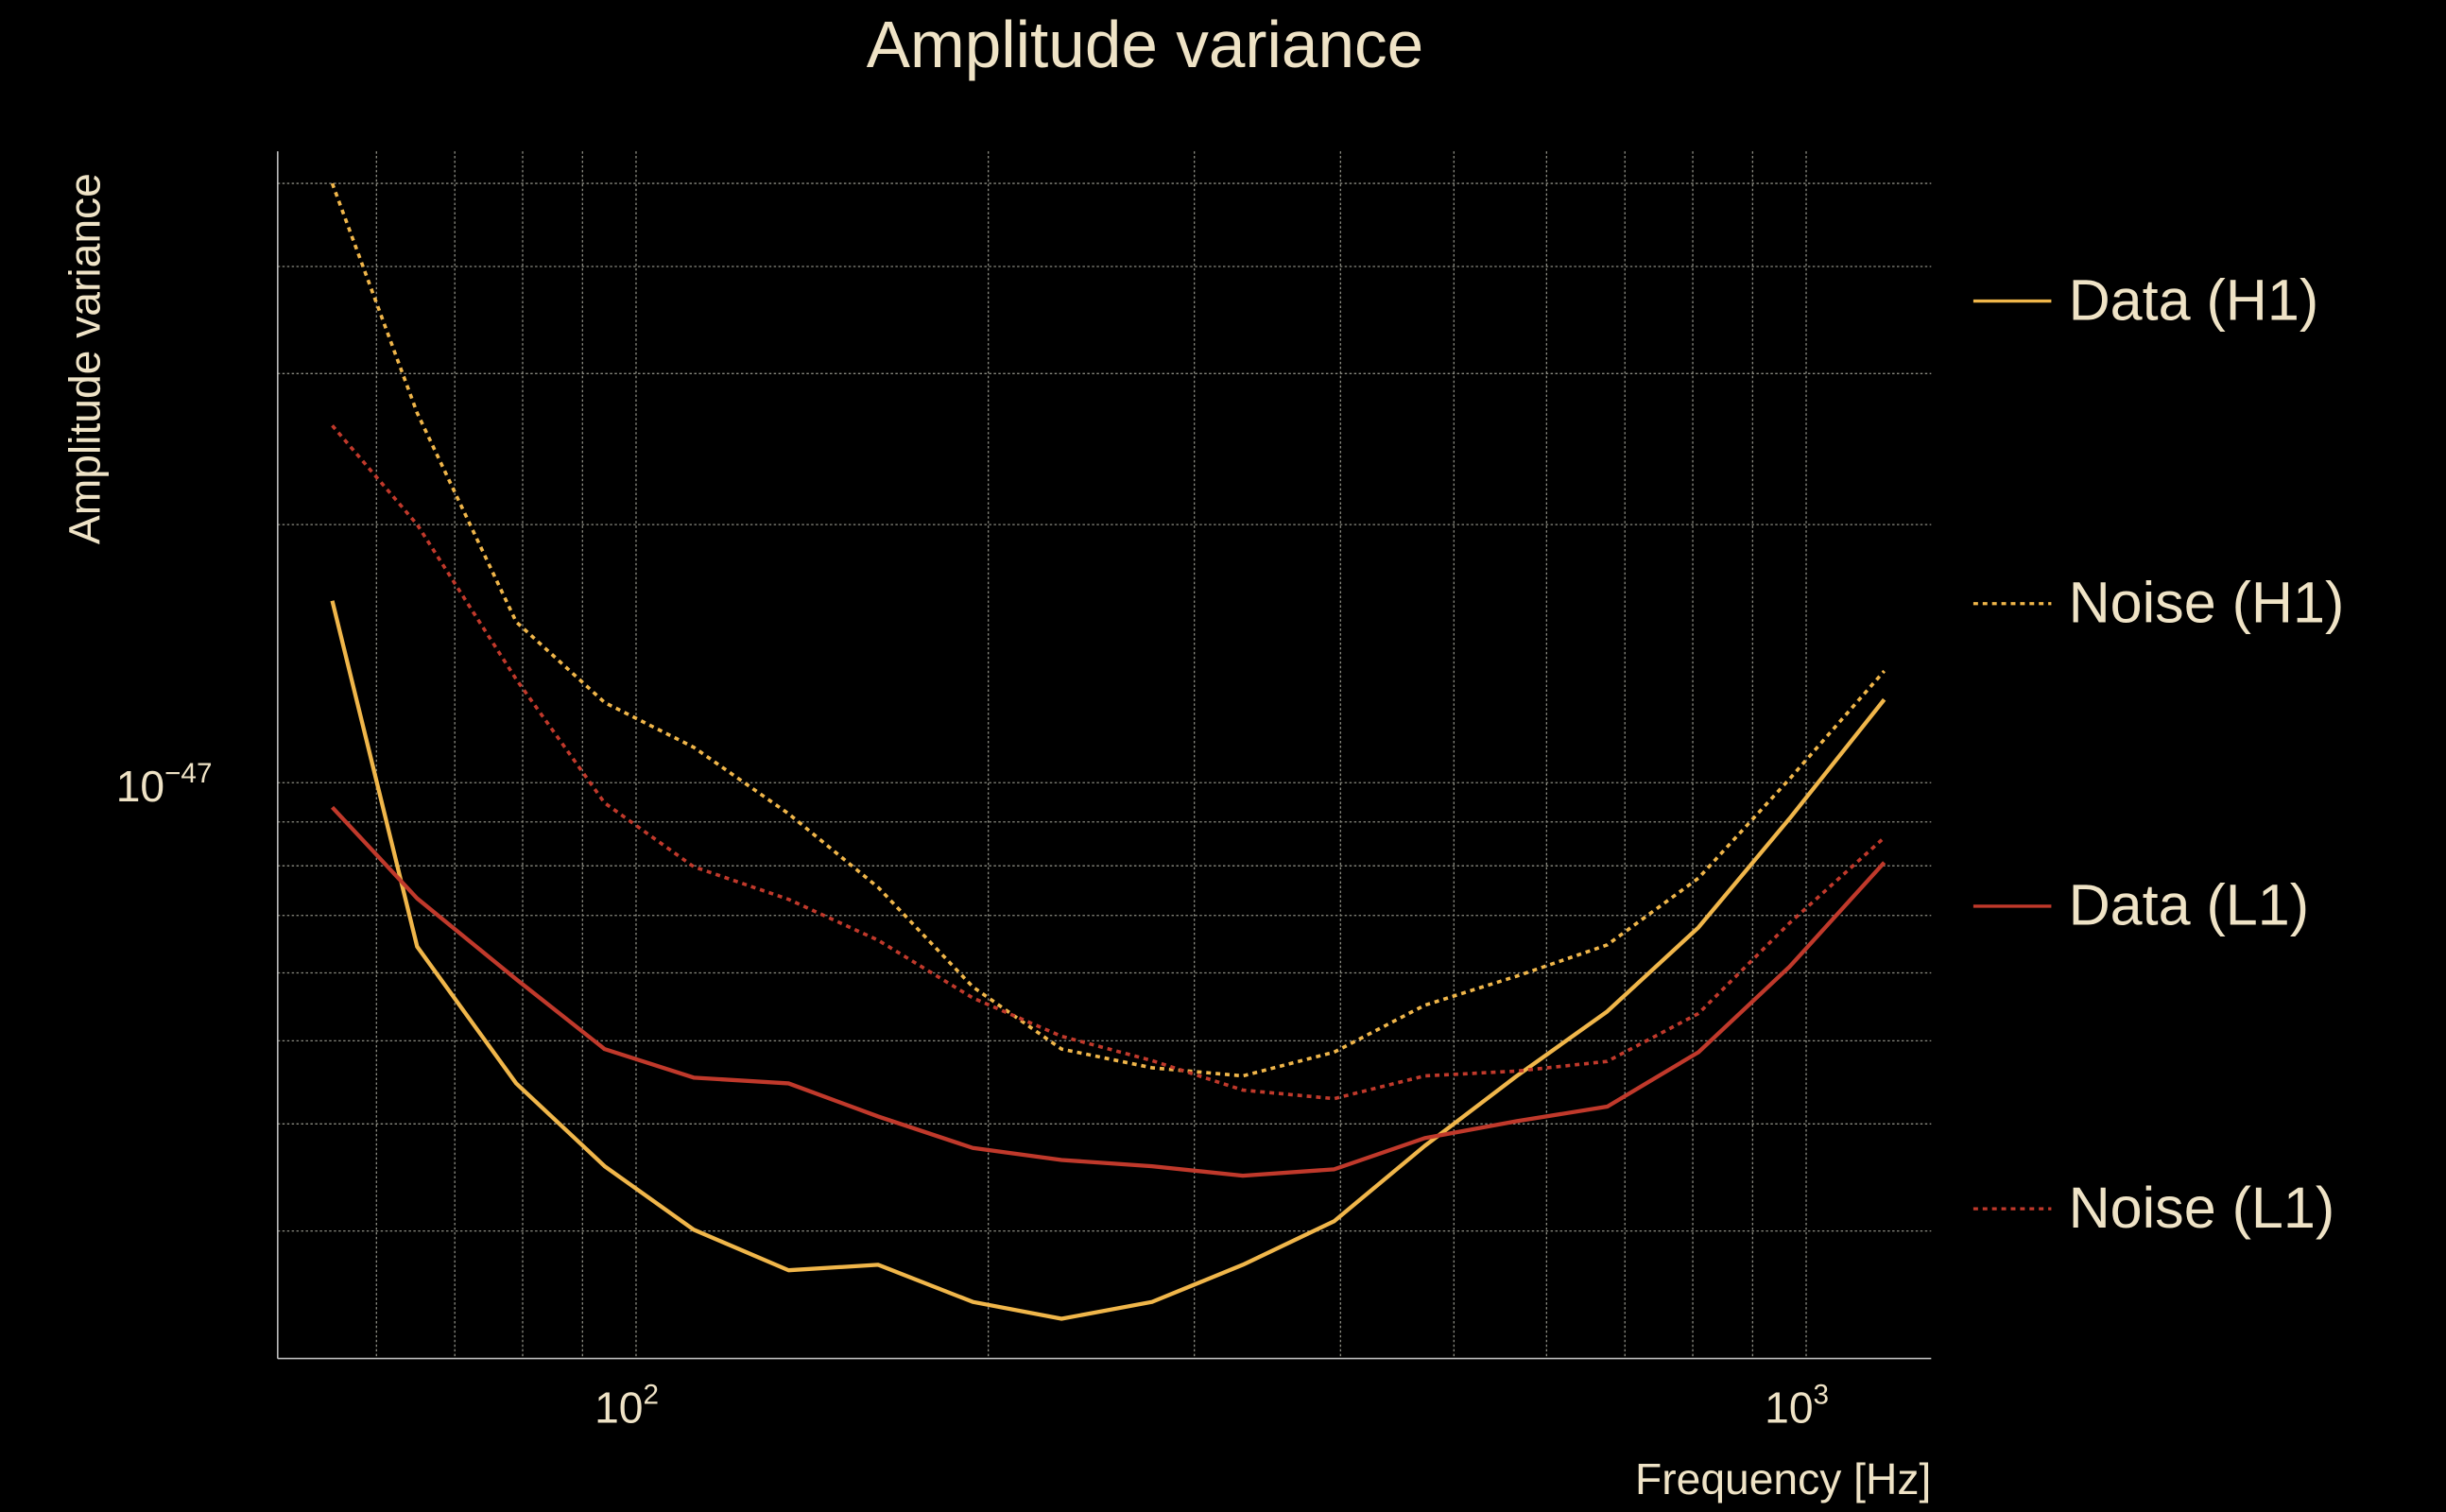 This screenshot has height=1512, width=2446. I want to click on legend: Data (H1) Noise (H1) Data (L1) Noise (L1), so click(2158, 753).